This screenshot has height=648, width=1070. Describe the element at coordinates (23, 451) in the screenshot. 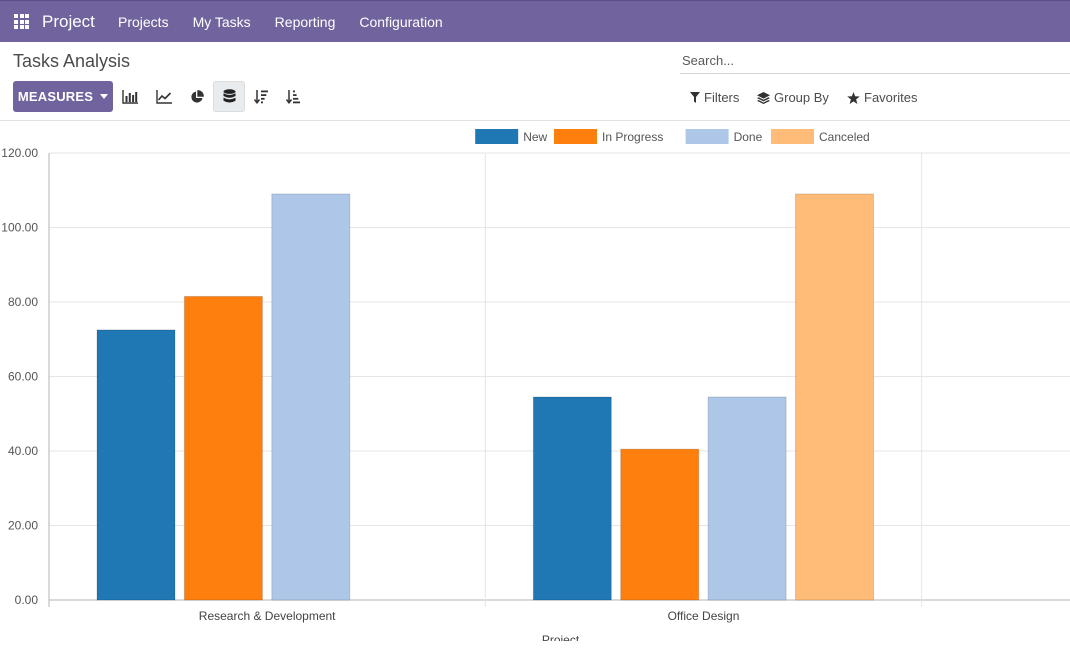

I see `y-tick-label: 40.00` at that location.